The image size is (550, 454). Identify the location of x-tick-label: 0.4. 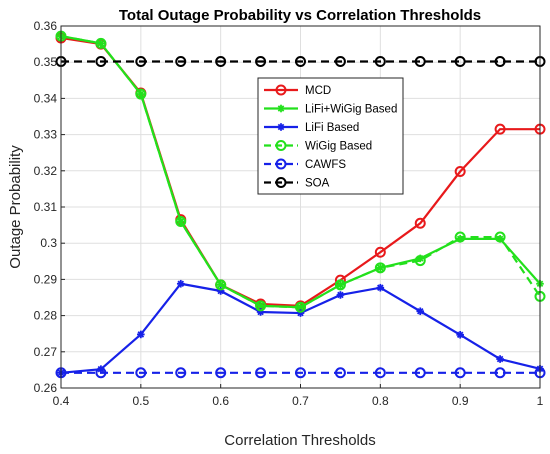
(61, 401).